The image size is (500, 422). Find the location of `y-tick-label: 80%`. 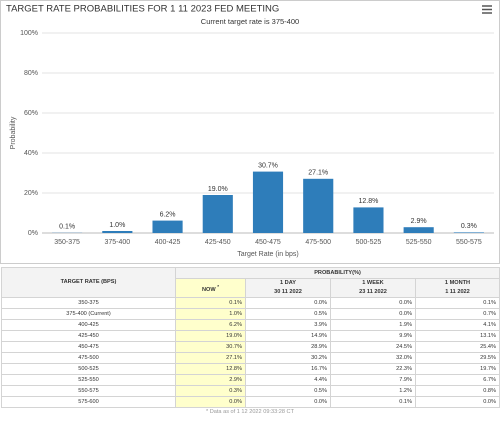

y-tick-label: 80% is located at coordinates (31, 73).